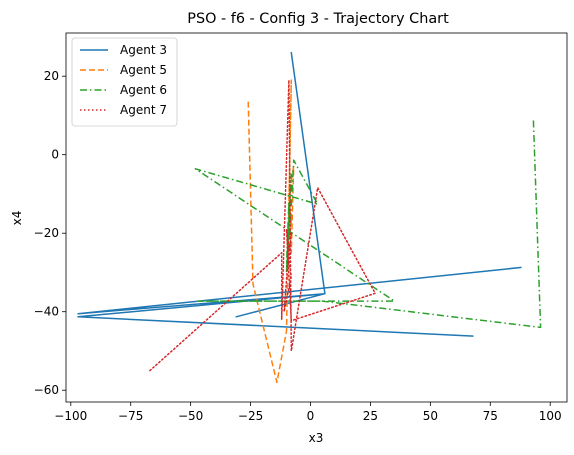 This screenshot has height=455, width=574. I want to click on x-tick-label: −25, so click(250, 416).